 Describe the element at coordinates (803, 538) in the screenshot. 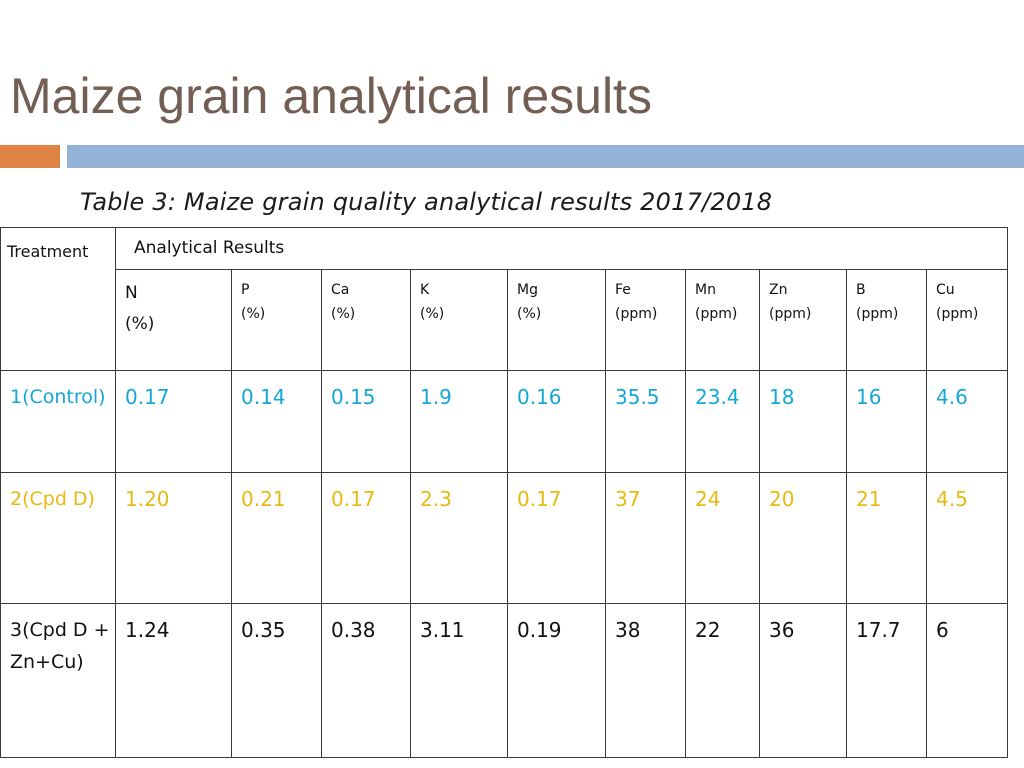

I see `value-cell: 20` at that location.